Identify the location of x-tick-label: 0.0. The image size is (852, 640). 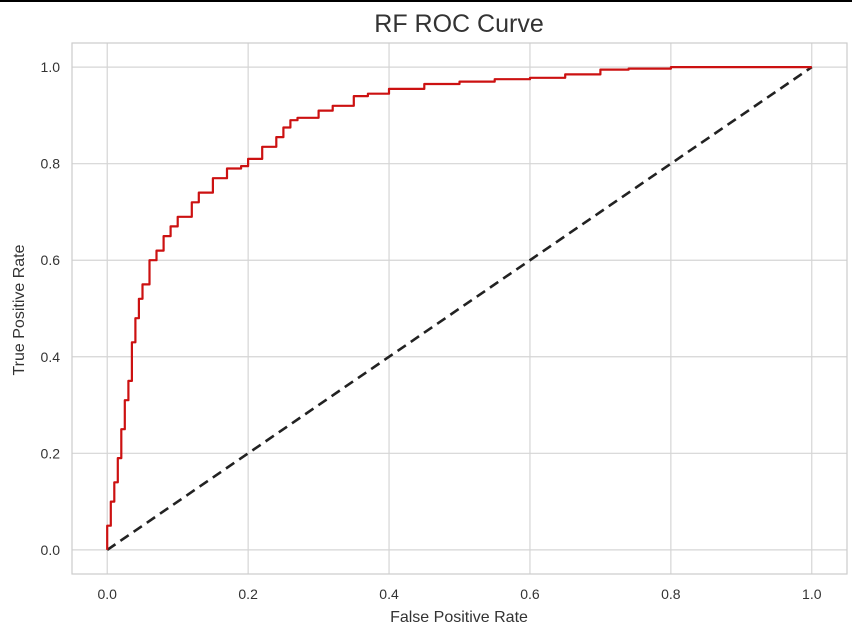
(107, 594).